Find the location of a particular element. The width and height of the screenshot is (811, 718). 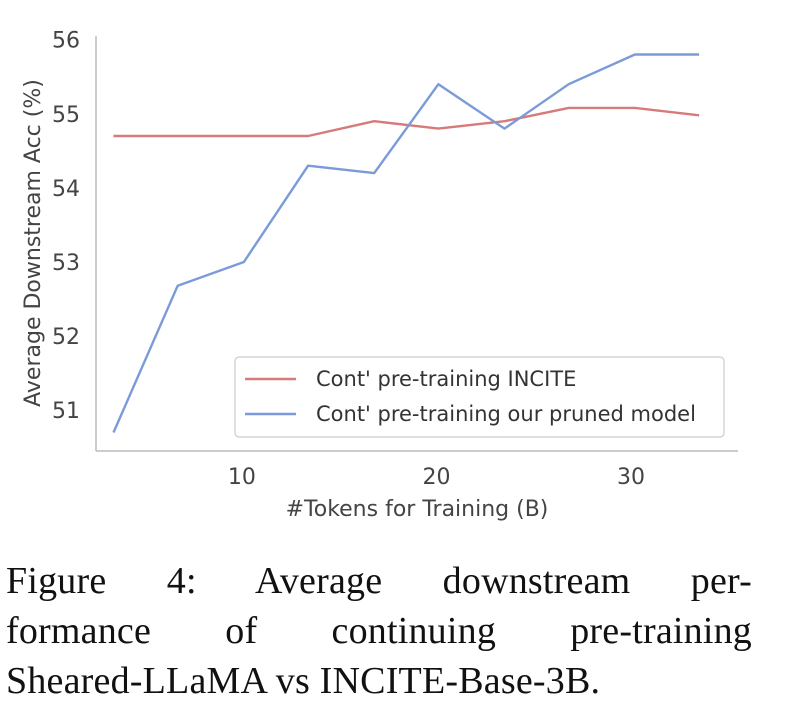

legend-box is located at coordinates (479, 397).